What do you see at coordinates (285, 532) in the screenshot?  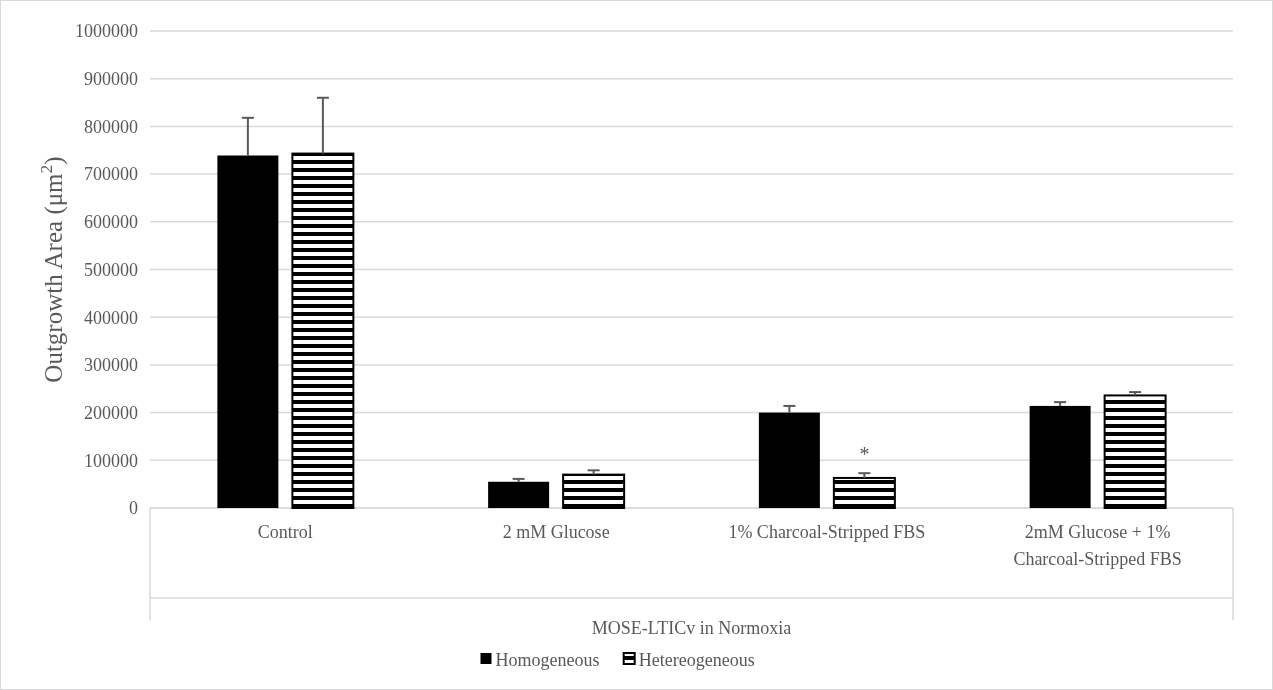 I see `x-tick-label: Control` at bounding box center [285, 532].